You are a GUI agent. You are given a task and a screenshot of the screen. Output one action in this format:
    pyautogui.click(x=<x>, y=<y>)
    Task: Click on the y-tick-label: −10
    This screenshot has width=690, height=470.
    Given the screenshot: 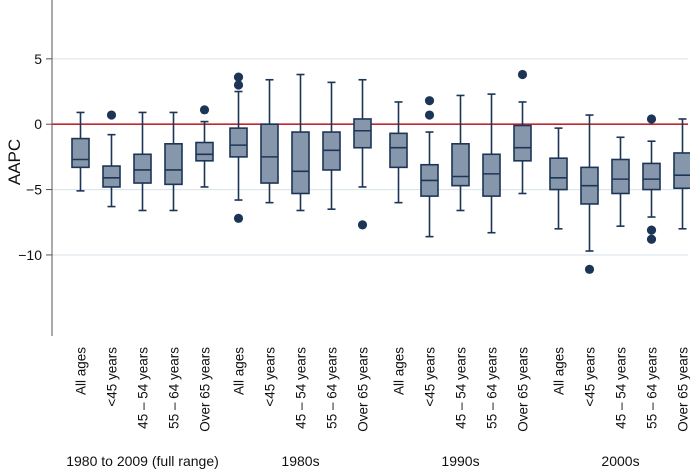 What is the action you would take?
    pyautogui.click(x=30, y=255)
    